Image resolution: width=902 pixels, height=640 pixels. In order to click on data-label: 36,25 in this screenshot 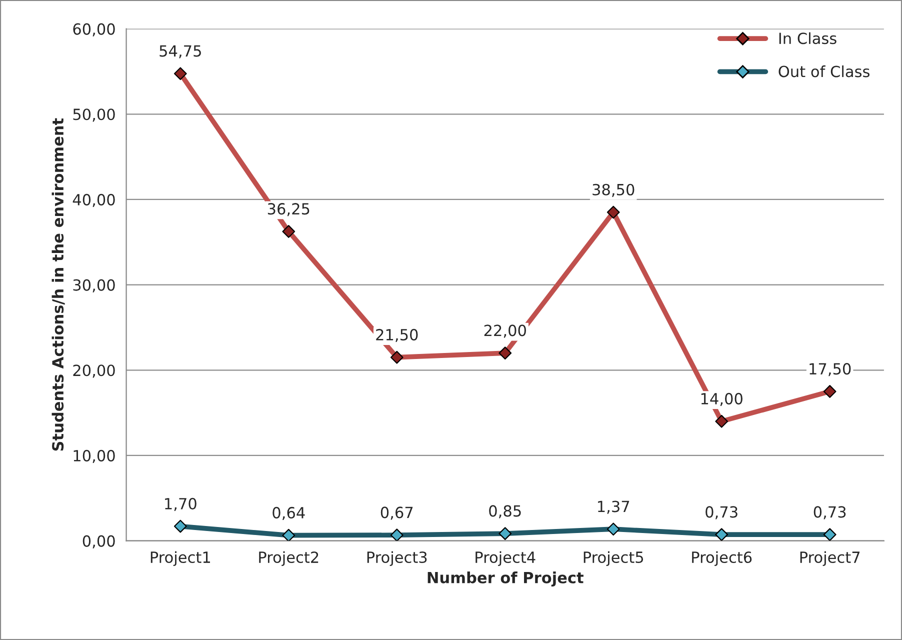, I will do `click(289, 209)`.